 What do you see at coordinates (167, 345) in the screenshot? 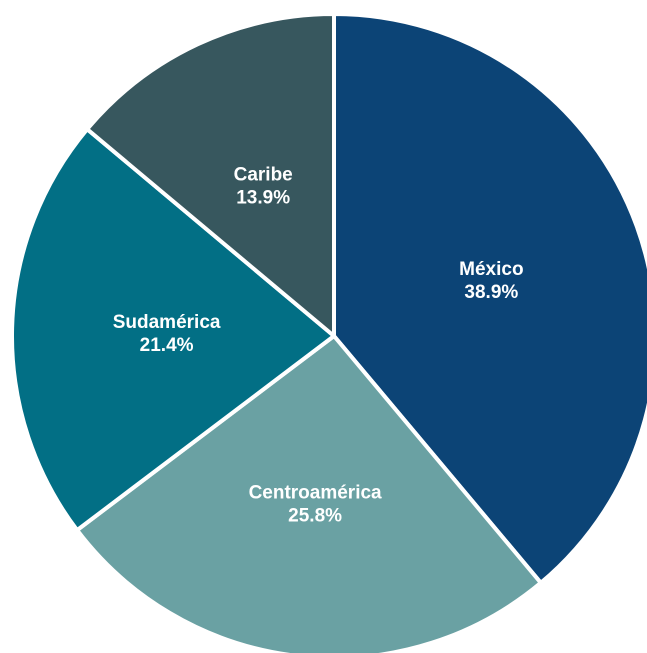
I see `slice-value-label: 21.4%` at bounding box center [167, 345].